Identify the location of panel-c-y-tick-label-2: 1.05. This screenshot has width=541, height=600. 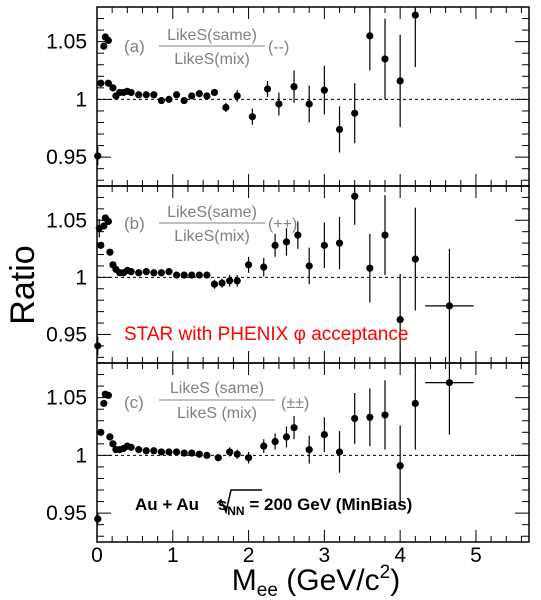
(66, 398).